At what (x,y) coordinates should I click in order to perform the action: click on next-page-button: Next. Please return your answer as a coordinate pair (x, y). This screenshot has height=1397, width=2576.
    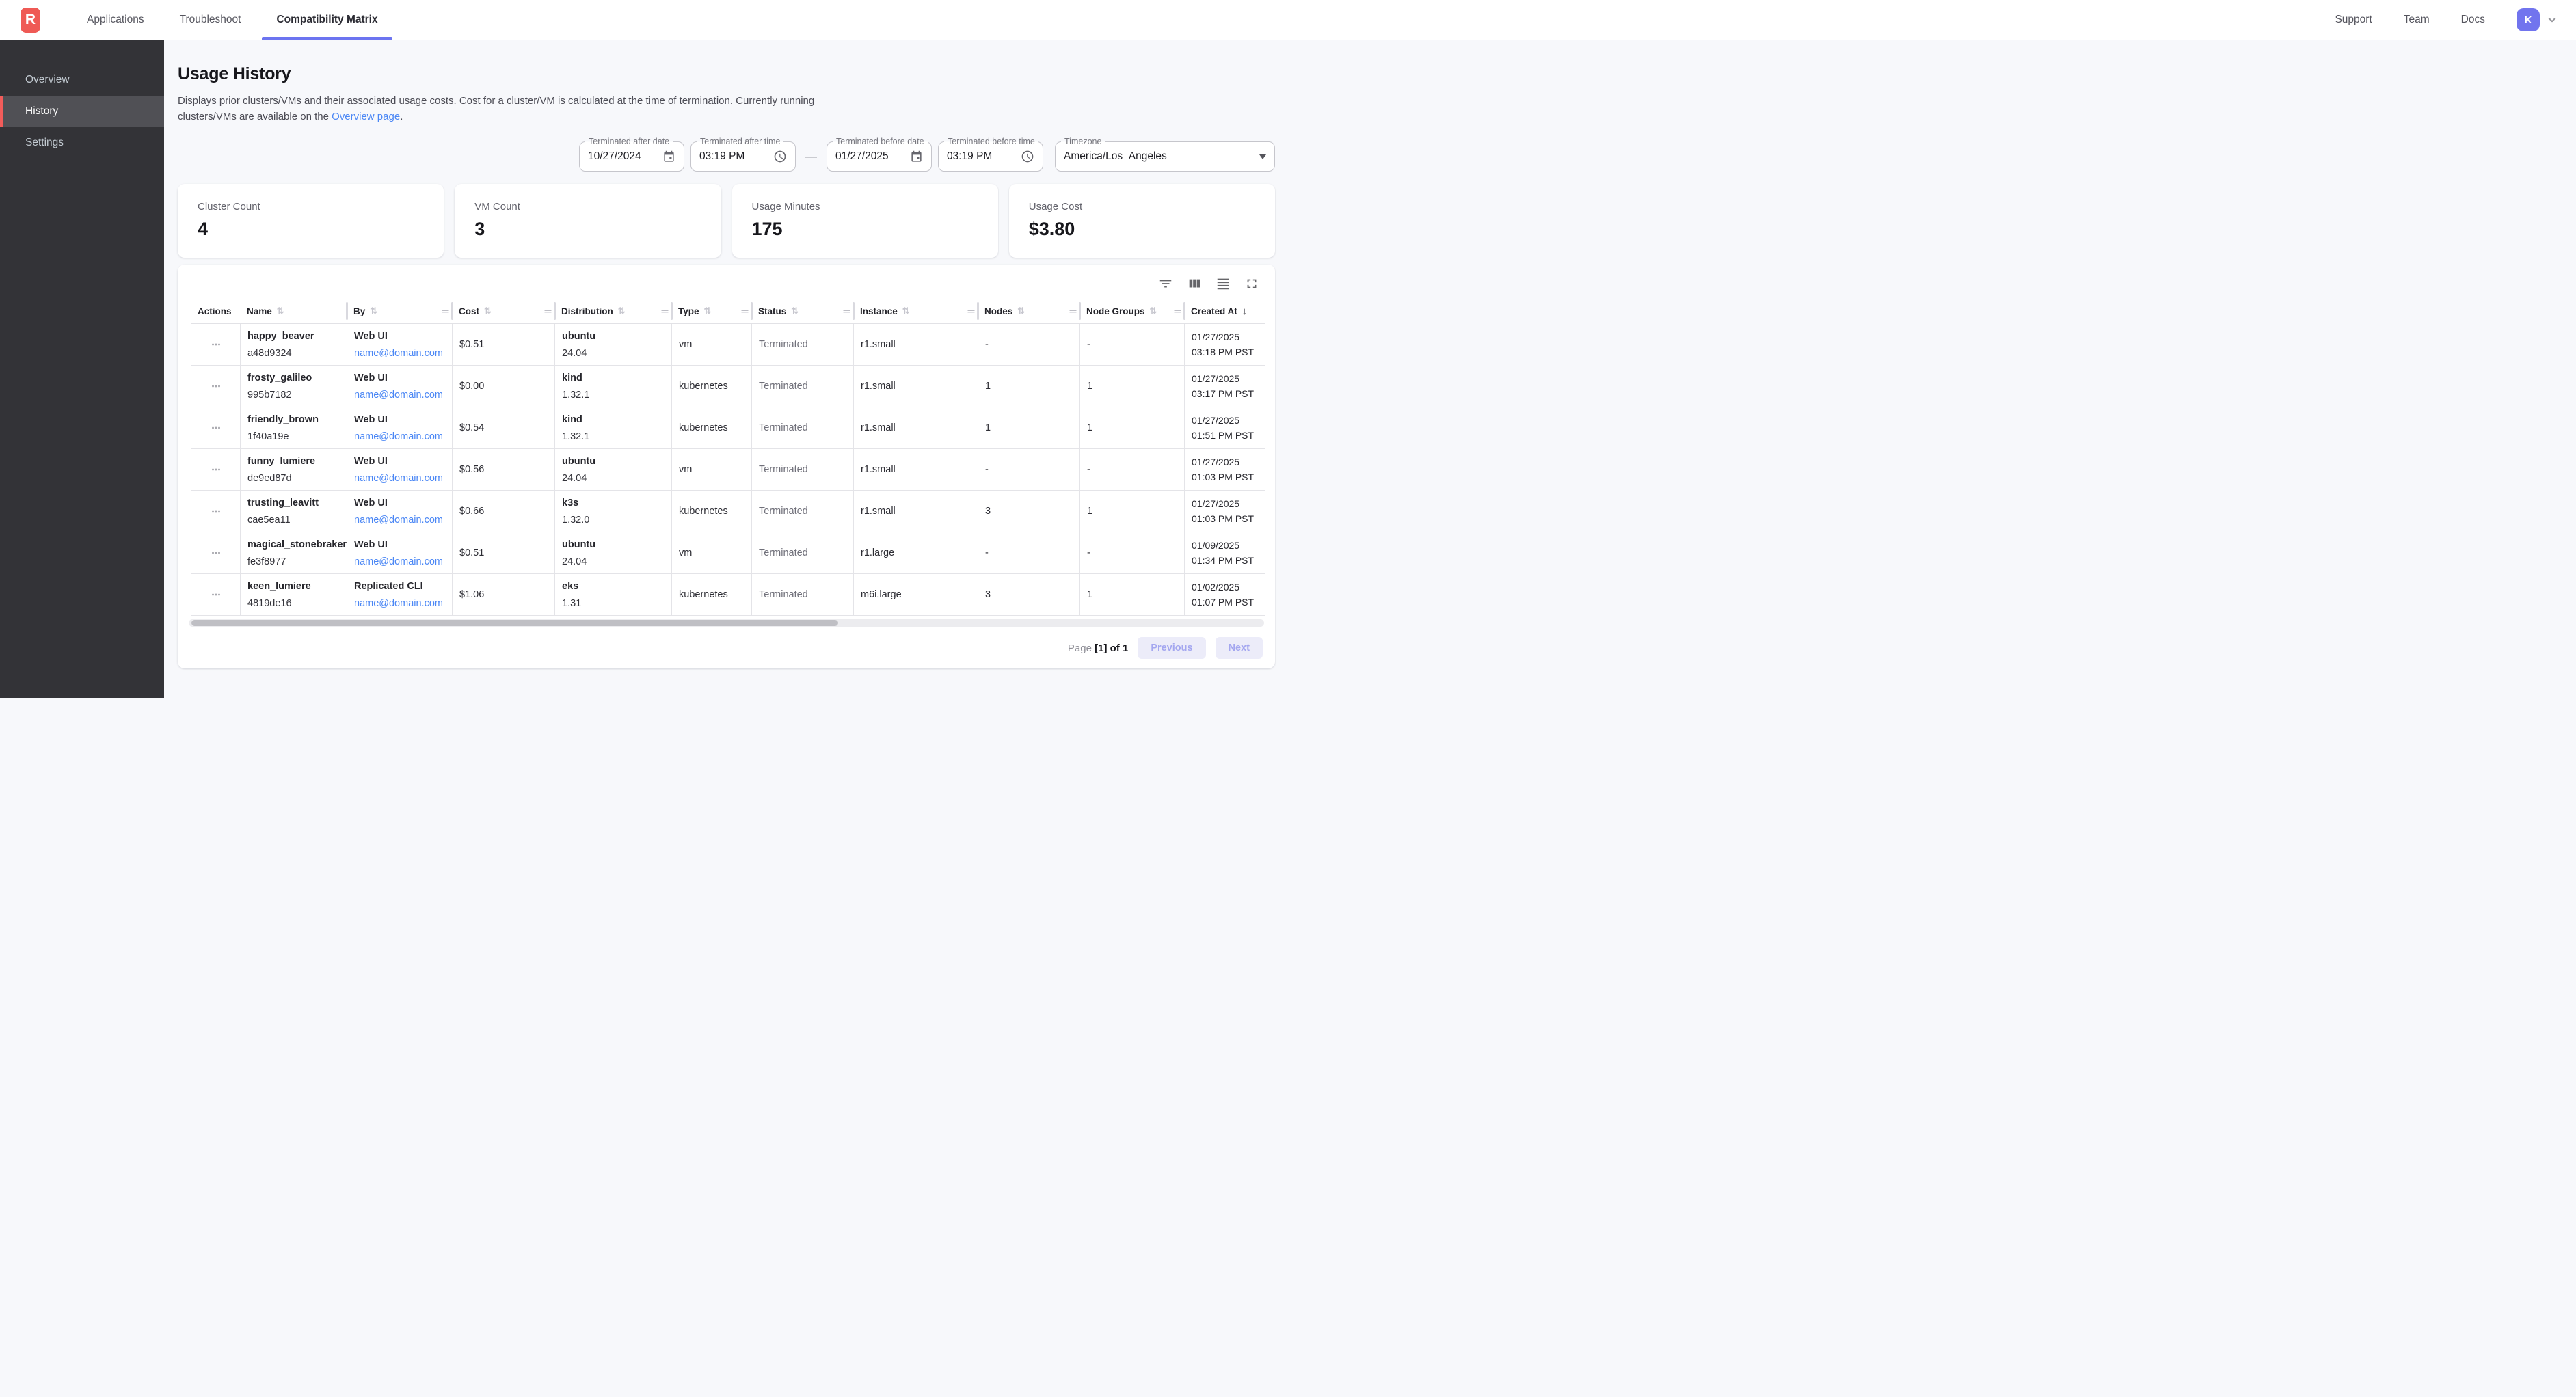
    Looking at the image, I should click on (1239, 648).